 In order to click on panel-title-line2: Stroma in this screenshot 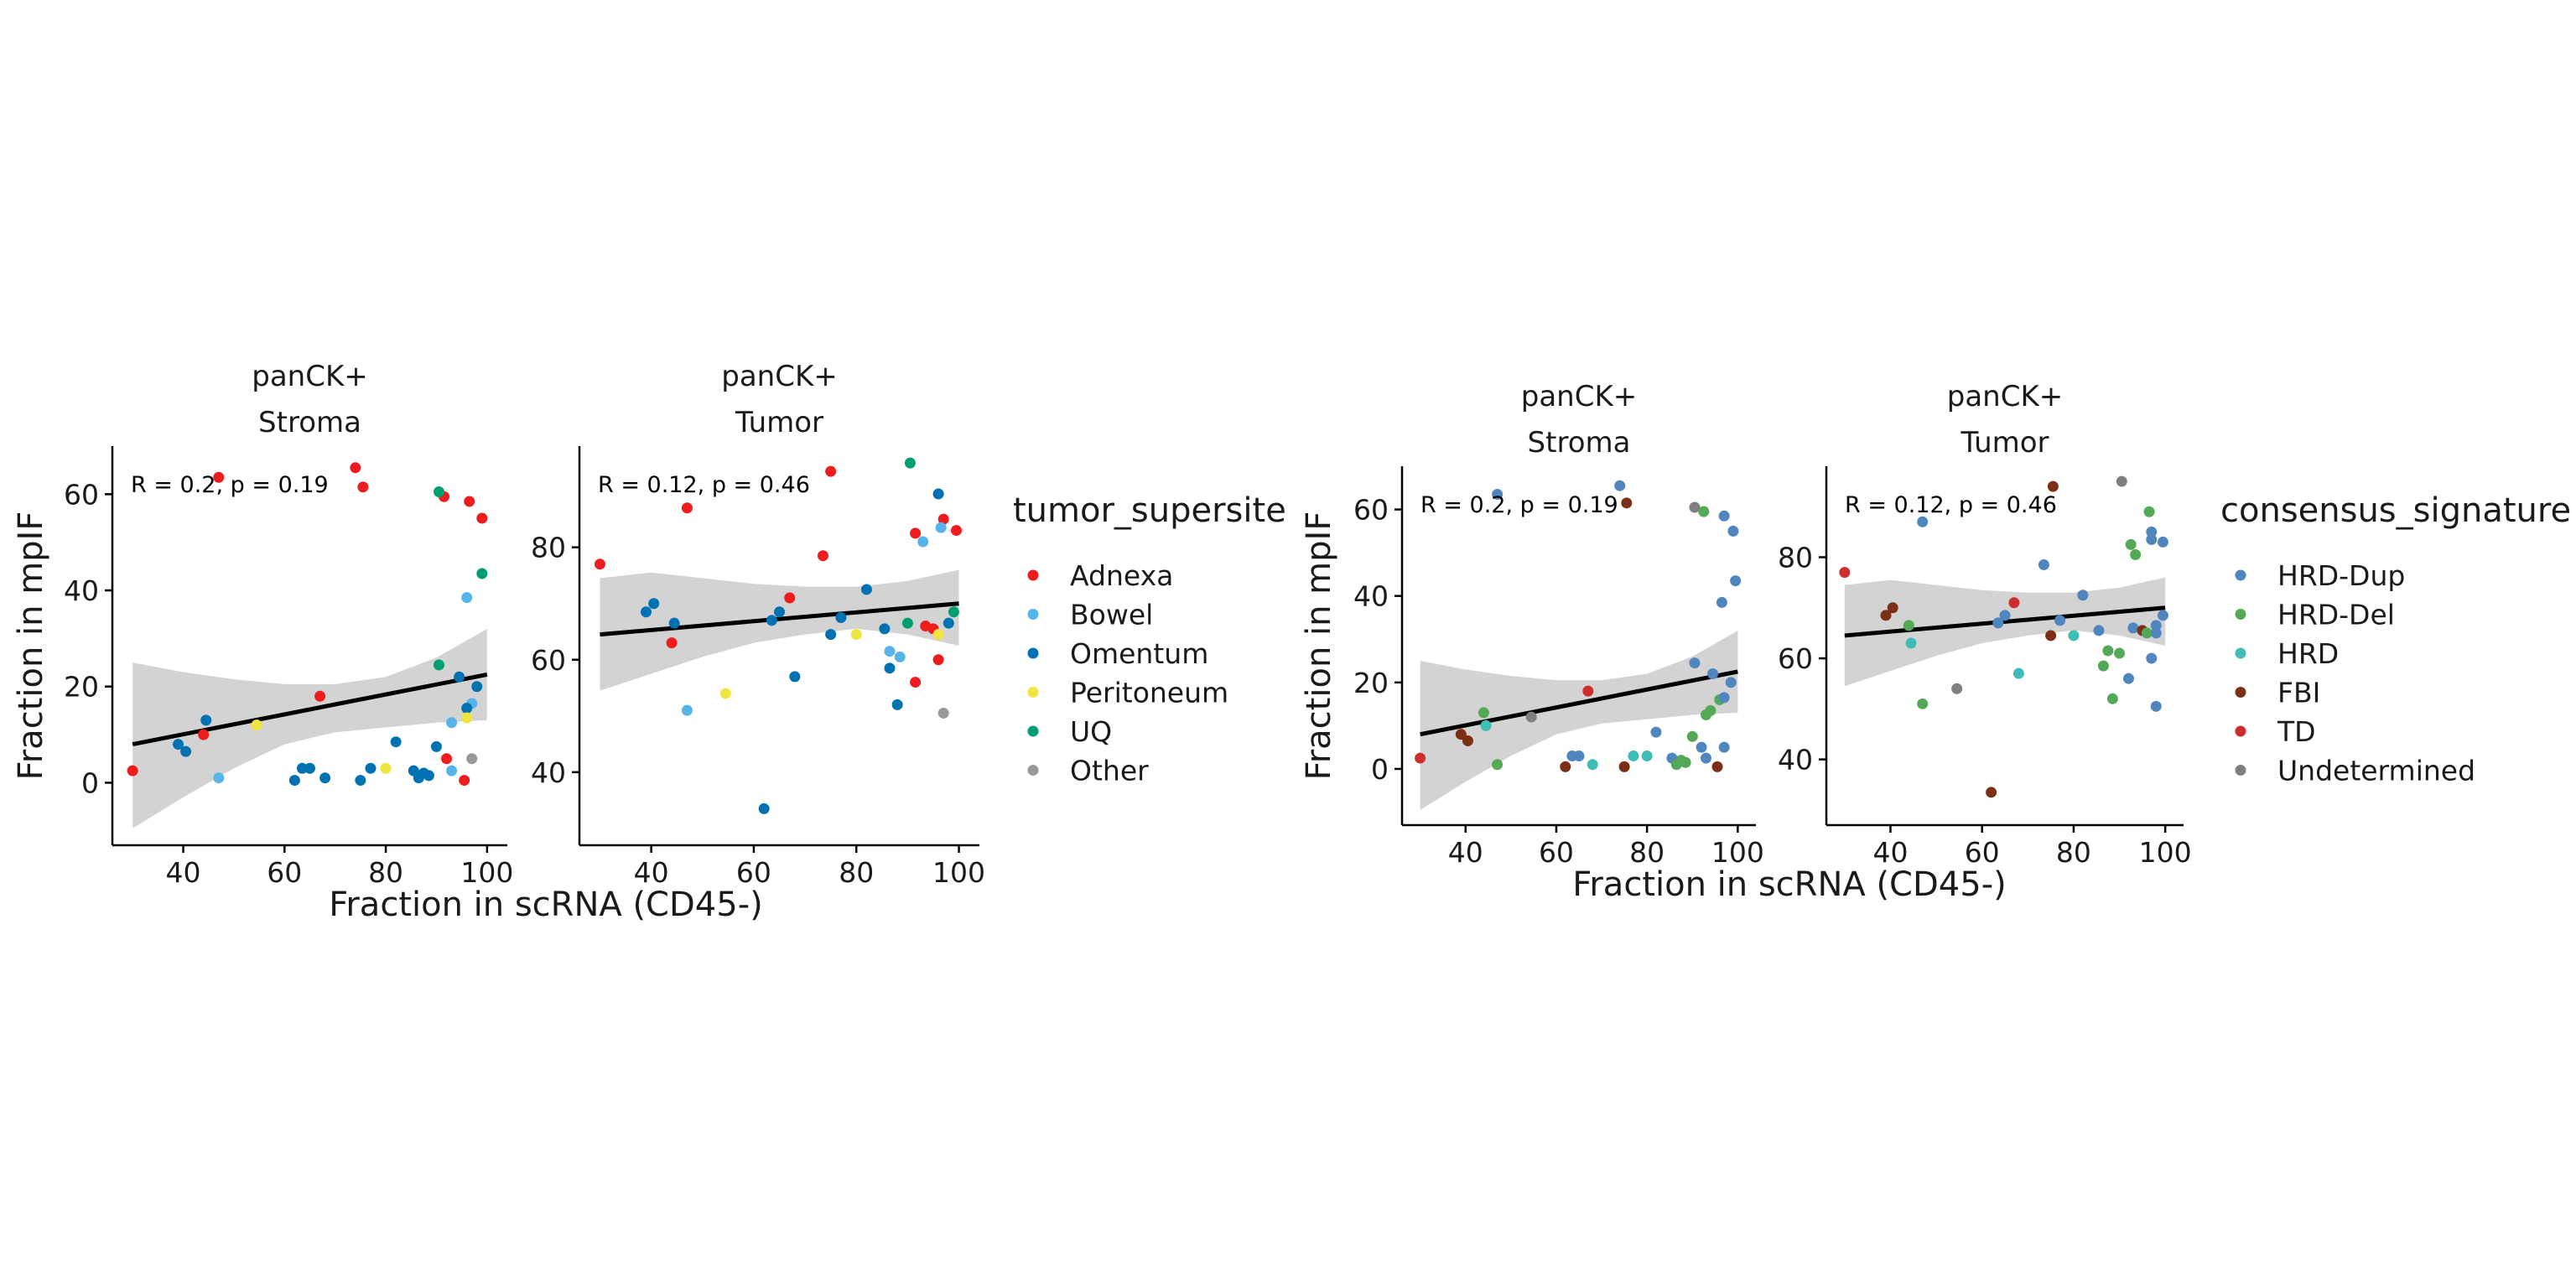, I will do `click(1579, 443)`.